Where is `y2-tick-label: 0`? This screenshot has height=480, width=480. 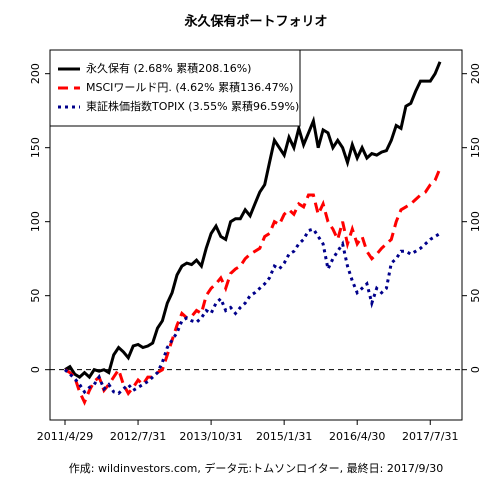
y2-tick-label: 0 is located at coordinates (474, 369).